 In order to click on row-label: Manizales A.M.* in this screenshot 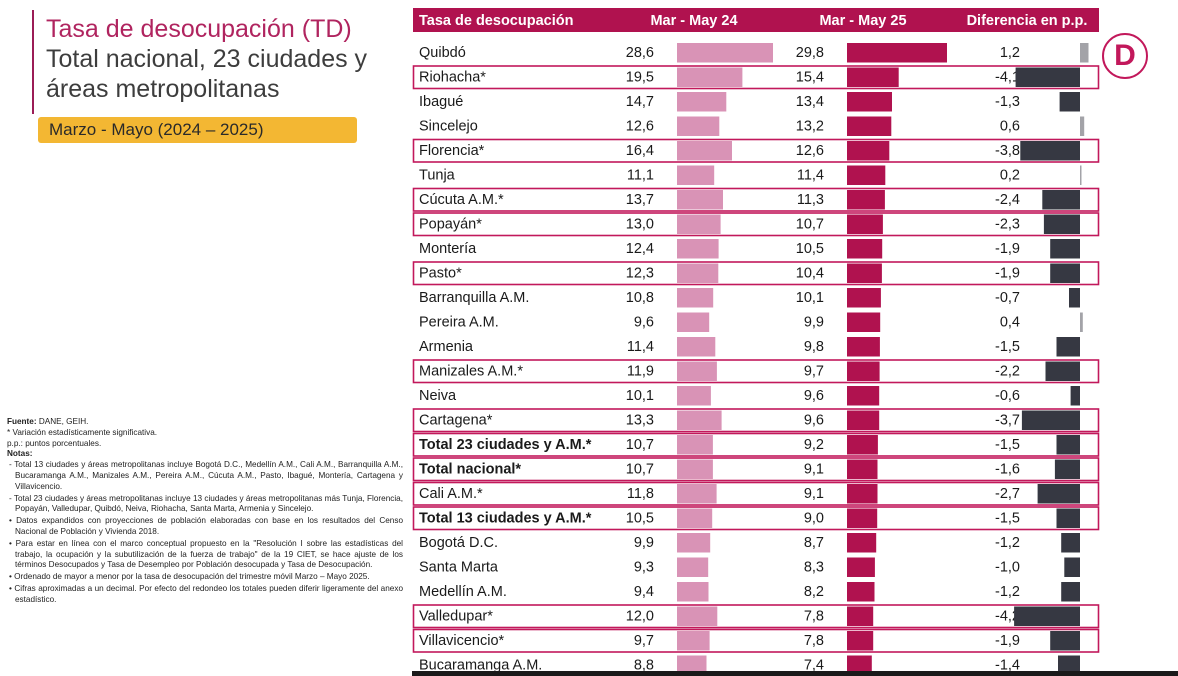, I will do `click(471, 372)`.